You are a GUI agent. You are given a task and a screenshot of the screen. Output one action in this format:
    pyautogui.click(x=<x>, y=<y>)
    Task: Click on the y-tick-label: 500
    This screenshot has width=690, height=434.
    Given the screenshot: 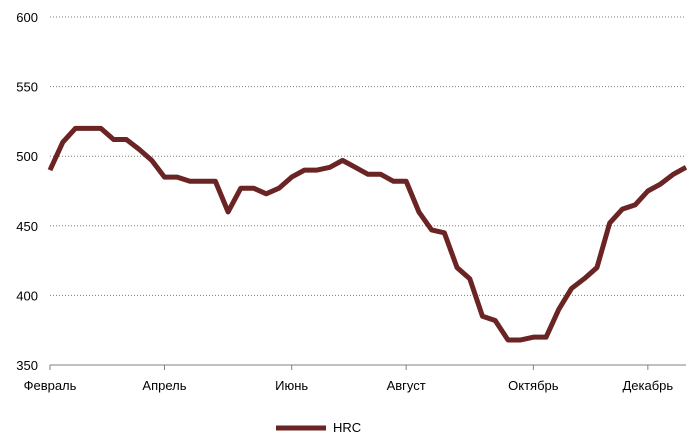 What is the action you would take?
    pyautogui.click(x=27, y=156)
    